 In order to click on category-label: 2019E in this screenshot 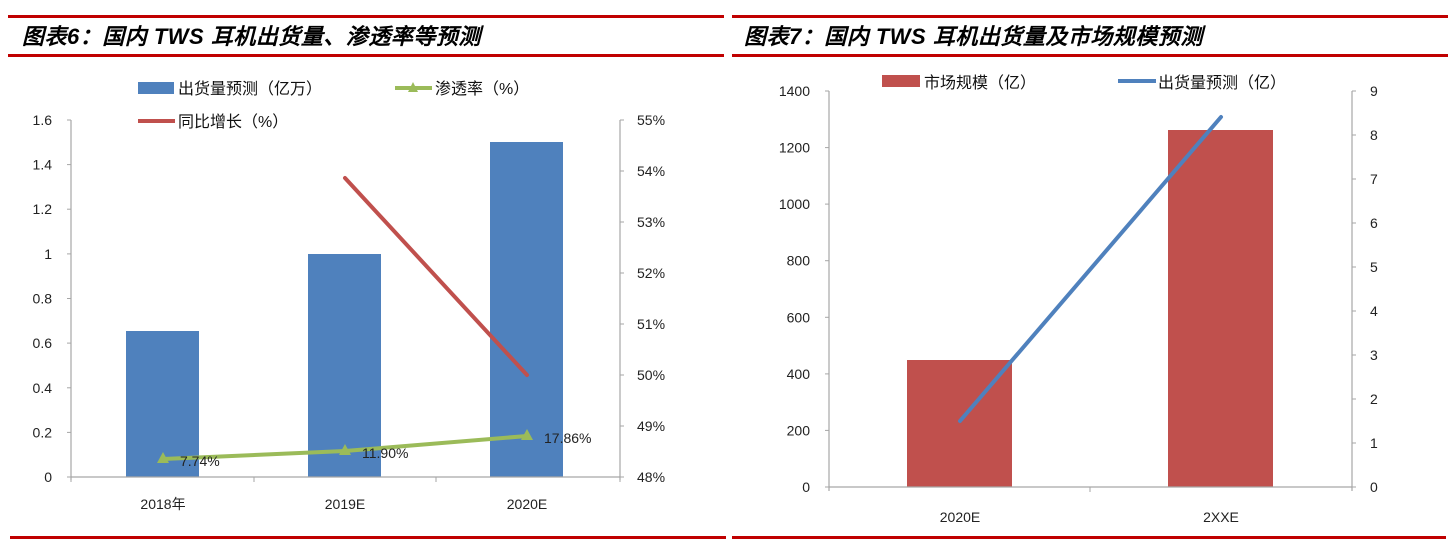, I will do `click(345, 504)`.